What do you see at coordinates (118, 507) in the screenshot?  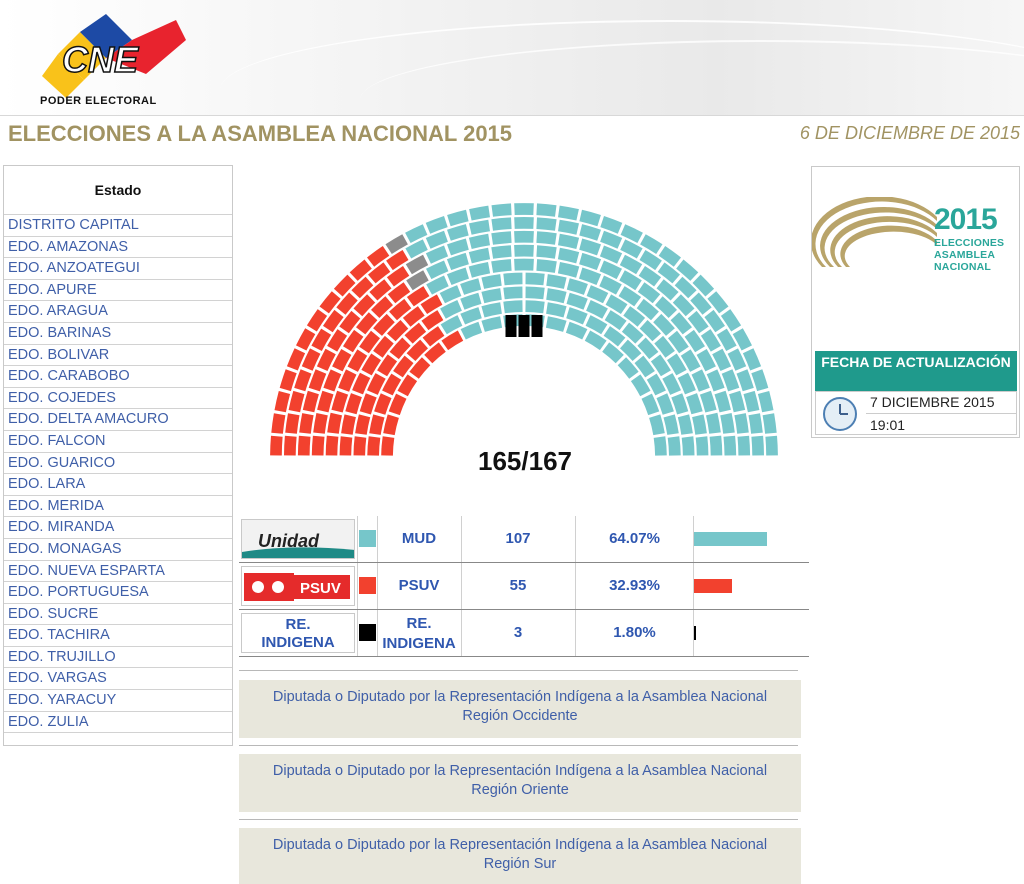 I see `state-item: EDO. MERIDA` at bounding box center [118, 507].